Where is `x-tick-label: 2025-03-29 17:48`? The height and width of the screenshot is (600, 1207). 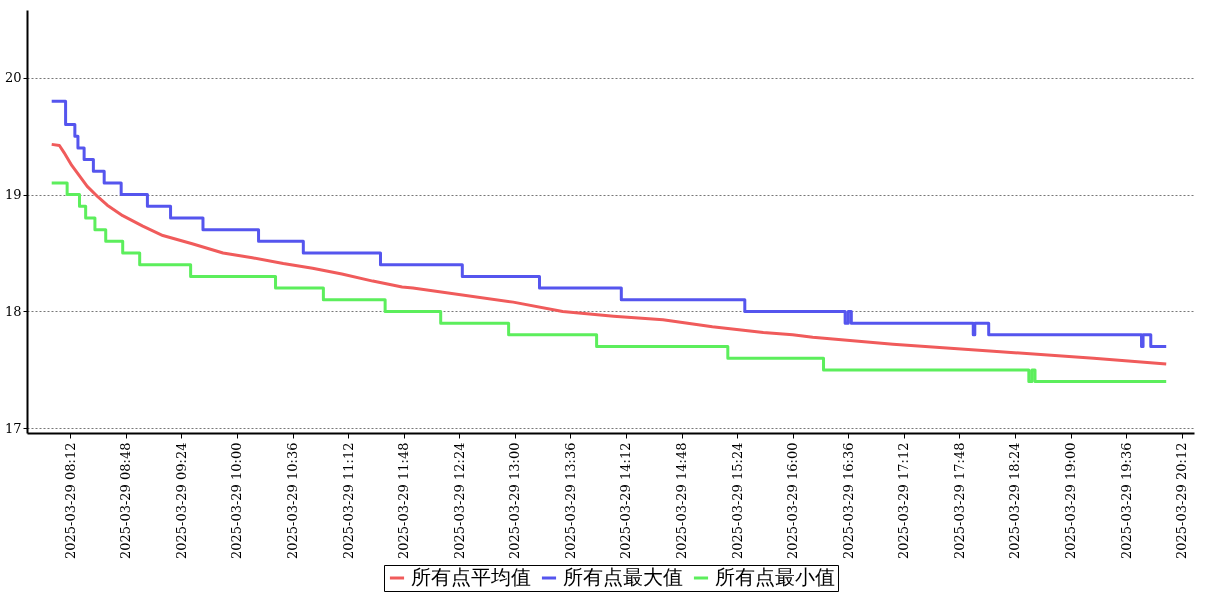 x-tick-label: 2025-03-29 17:48 is located at coordinates (959, 501).